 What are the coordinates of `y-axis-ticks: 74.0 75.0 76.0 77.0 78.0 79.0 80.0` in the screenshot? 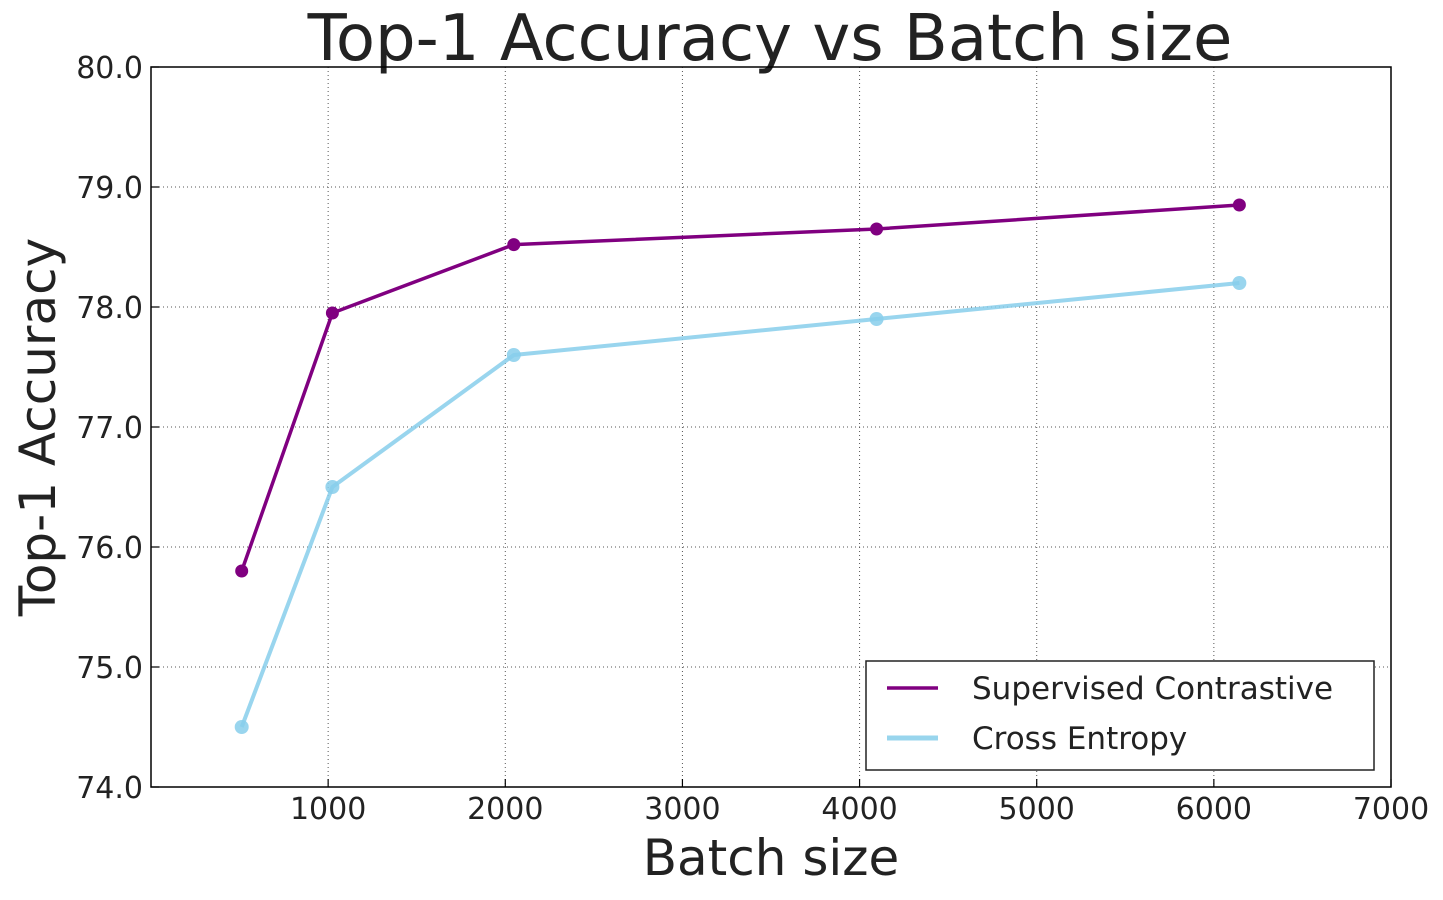 It's located at (117, 428).